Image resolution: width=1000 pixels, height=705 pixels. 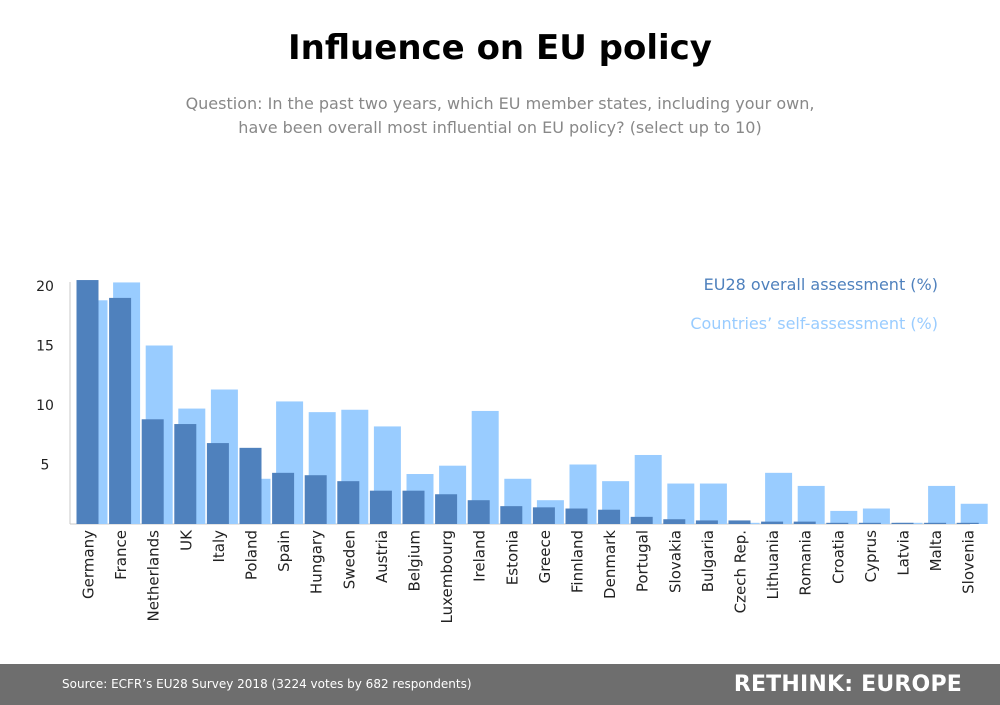 I want to click on x-tick-label: Luxembourg, so click(x=447, y=577).